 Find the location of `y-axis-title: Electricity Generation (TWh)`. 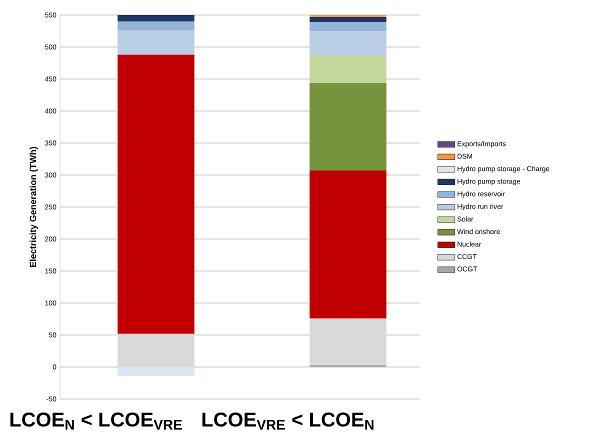

y-axis-title: Electricity Generation (TWh) is located at coordinates (34, 206).